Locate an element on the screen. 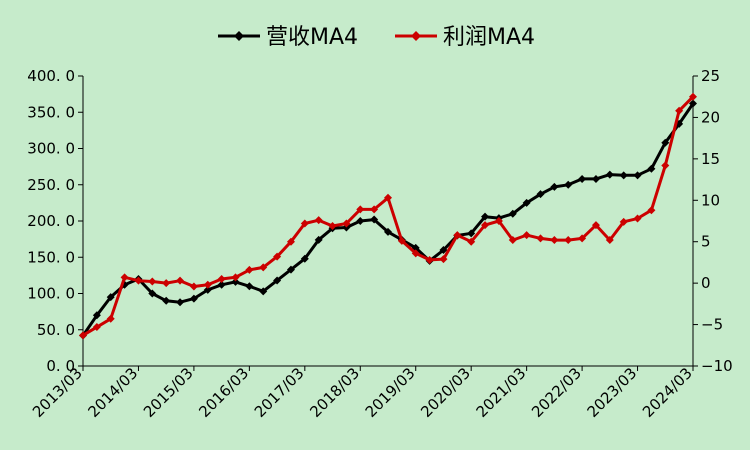  x-tick-label: 2018/03 is located at coordinates (334, 392).